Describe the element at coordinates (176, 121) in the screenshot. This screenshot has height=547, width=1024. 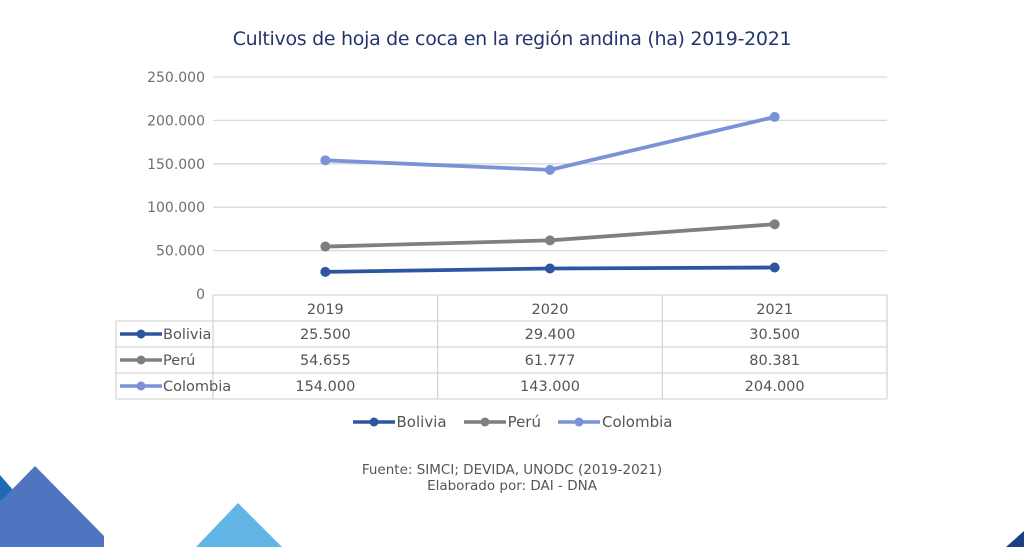
I see `y-tick-label: 200.000` at that location.